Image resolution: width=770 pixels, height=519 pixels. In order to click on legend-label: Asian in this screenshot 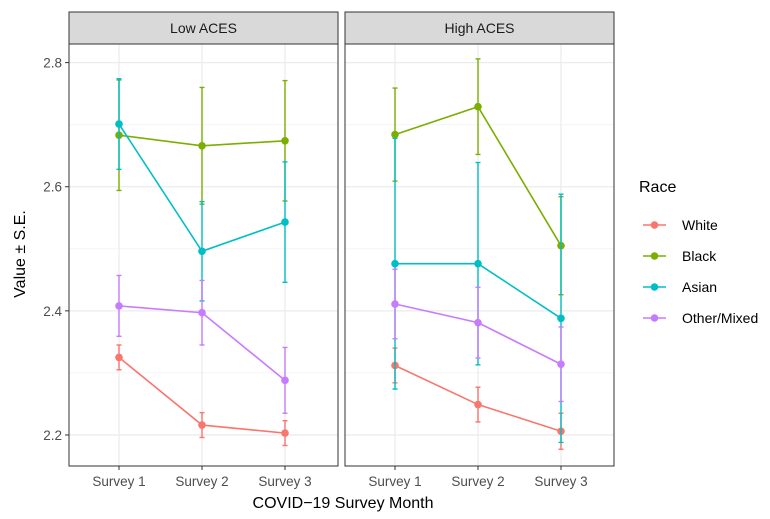, I will do `click(699, 287)`.